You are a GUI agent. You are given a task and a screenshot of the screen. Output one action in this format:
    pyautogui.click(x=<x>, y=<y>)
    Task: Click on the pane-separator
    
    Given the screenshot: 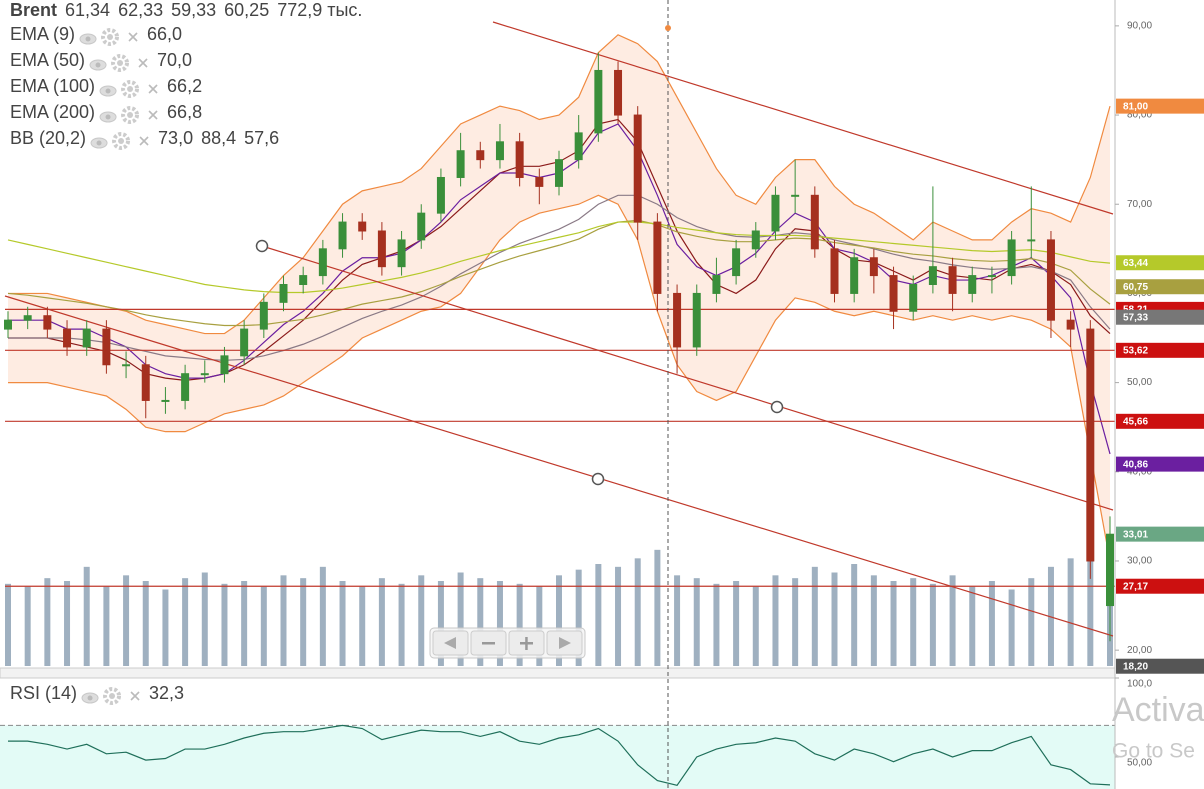 What is the action you would take?
    pyautogui.click(x=558, y=673)
    